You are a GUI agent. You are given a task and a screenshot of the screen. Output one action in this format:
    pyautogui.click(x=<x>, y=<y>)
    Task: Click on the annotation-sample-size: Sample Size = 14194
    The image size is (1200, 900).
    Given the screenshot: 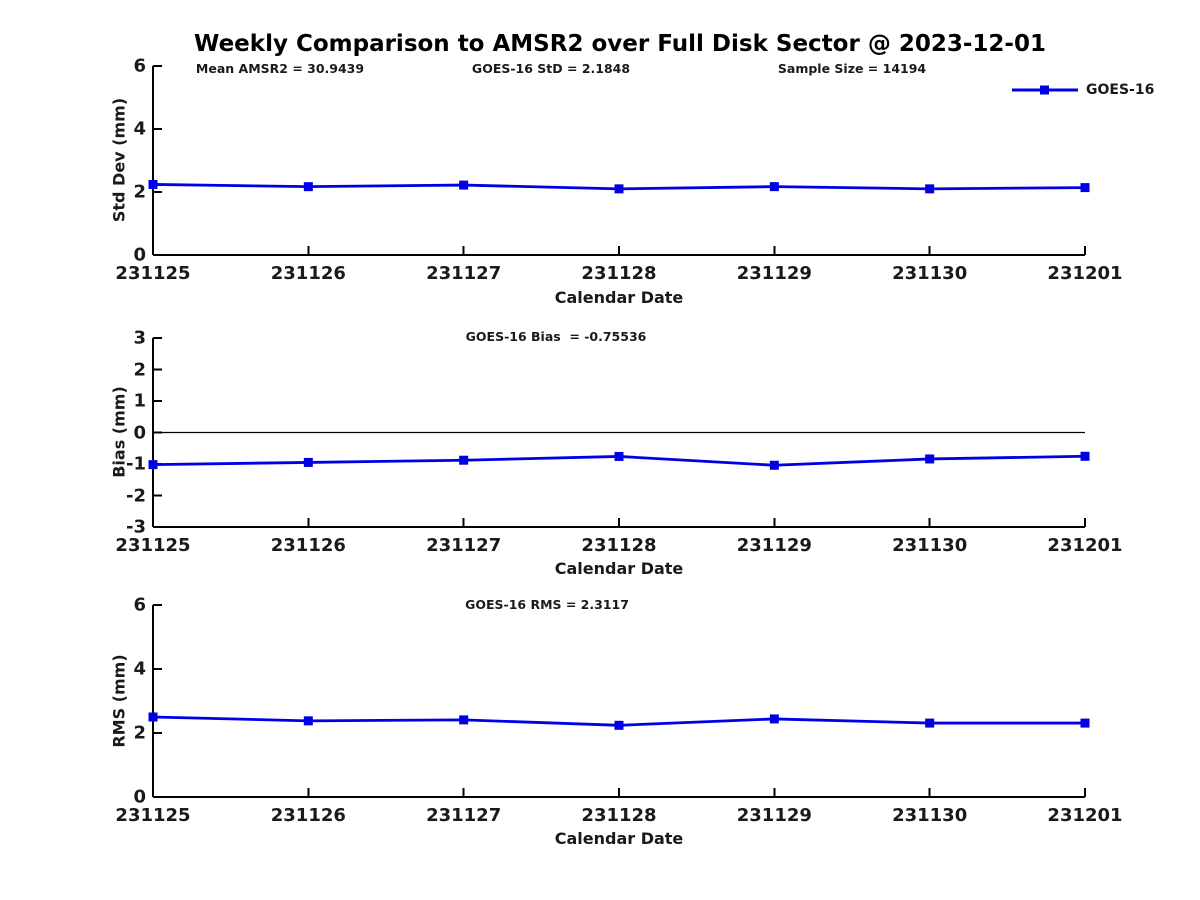 What is the action you would take?
    pyautogui.click(x=852, y=68)
    